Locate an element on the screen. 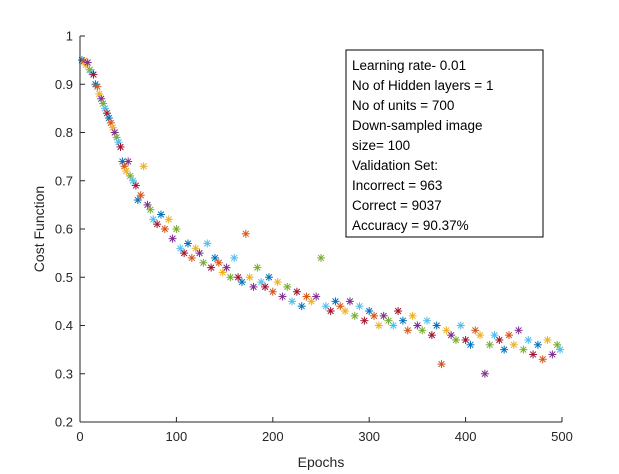  y-tick-label: 0.6 is located at coordinates (64, 229).